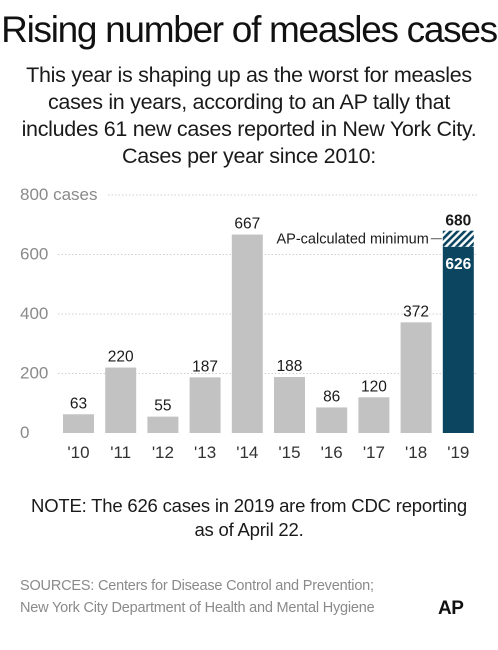  I want to click on bar-highlight, so click(458, 339).